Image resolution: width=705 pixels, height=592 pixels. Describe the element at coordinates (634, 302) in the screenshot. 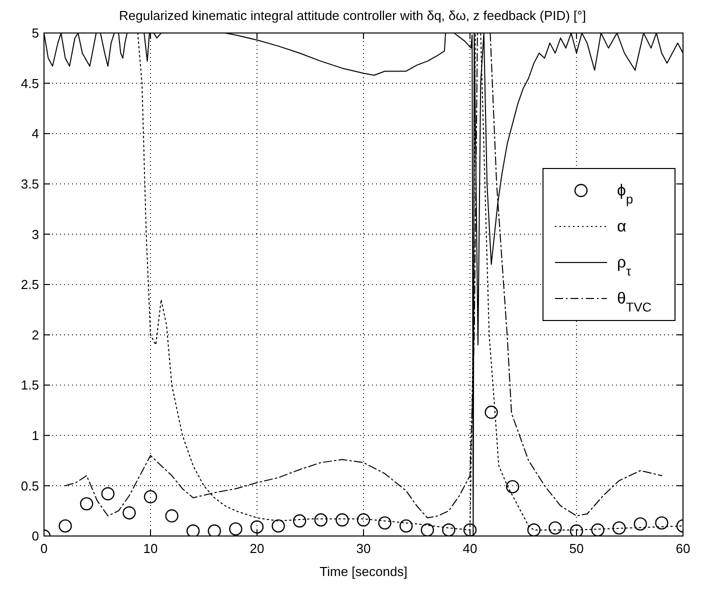

I see `legend-label: θ$_{TVC}$` at that location.